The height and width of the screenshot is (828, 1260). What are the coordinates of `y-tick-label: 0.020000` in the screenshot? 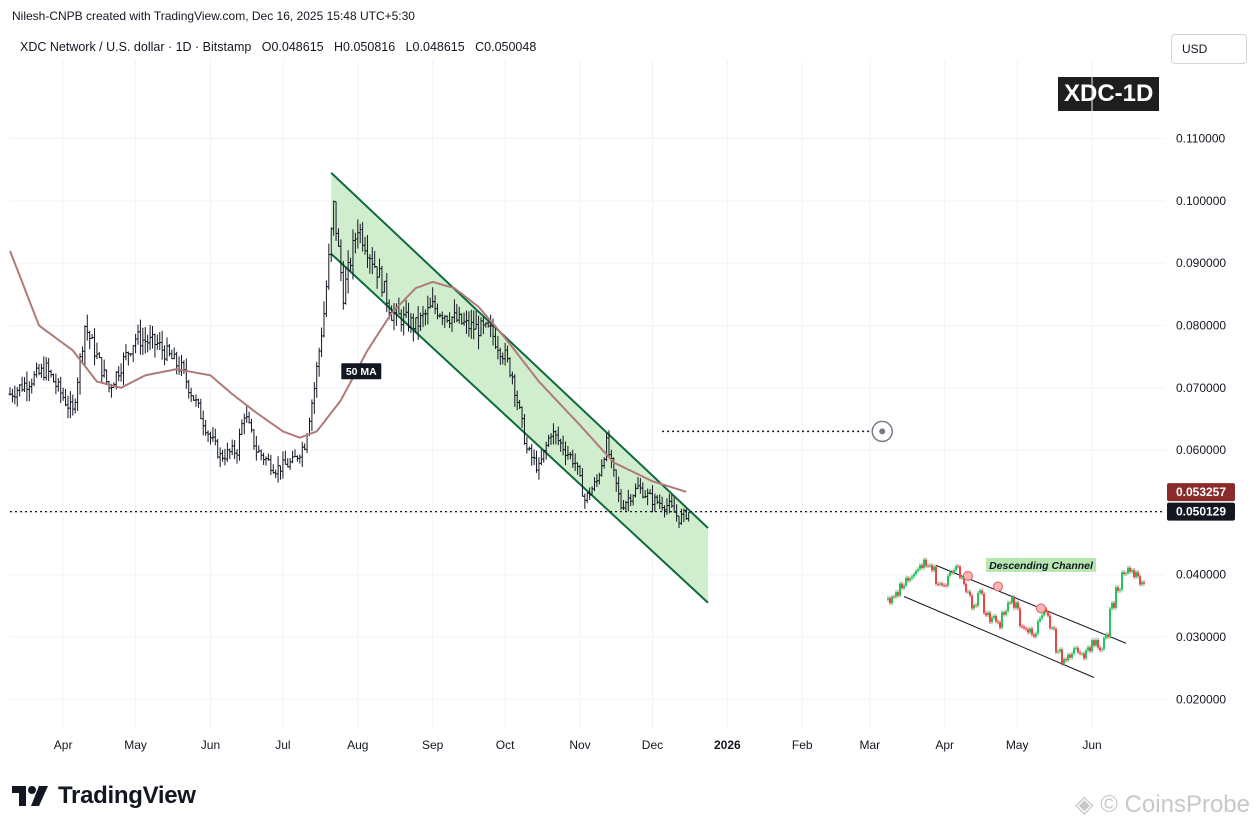 It's located at (1201, 699).